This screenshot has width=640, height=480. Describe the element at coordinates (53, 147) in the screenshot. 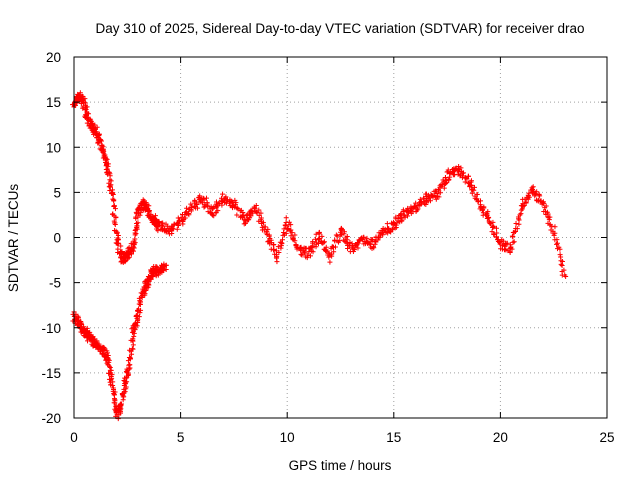

I see `y-tick-label: 10` at that location.